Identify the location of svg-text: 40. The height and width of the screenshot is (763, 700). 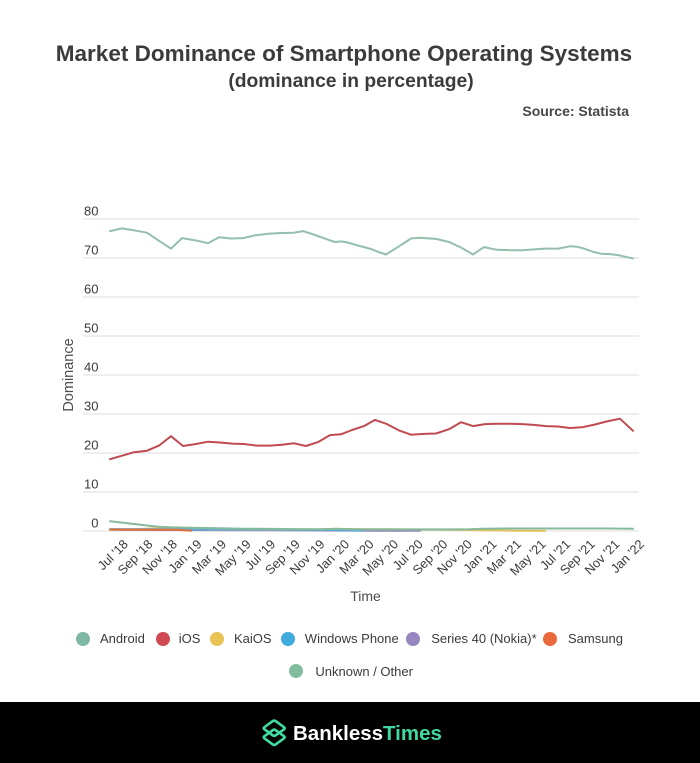
(91, 367).